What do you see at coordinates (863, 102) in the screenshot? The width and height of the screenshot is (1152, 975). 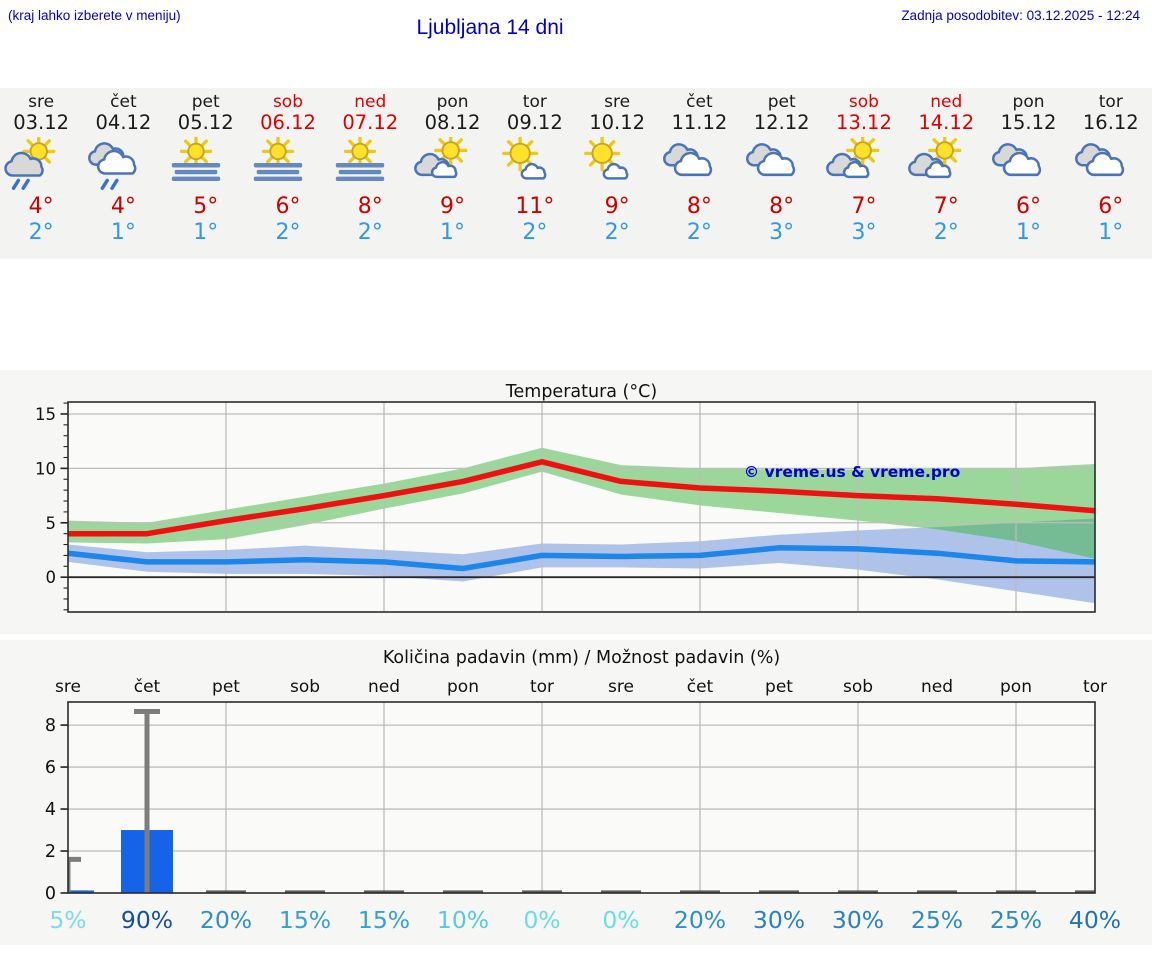 I see `day-name: sob` at bounding box center [863, 102].